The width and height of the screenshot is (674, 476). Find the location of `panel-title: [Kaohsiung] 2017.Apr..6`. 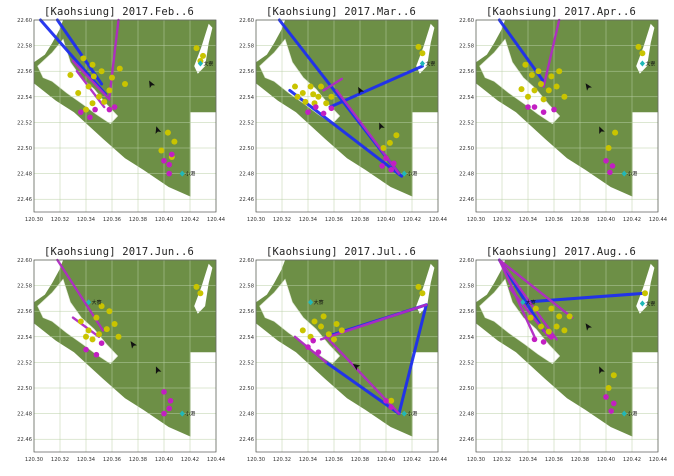

panel-title: [Kaohsiung] 2017.Apr..6 is located at coordinates (561, 12).